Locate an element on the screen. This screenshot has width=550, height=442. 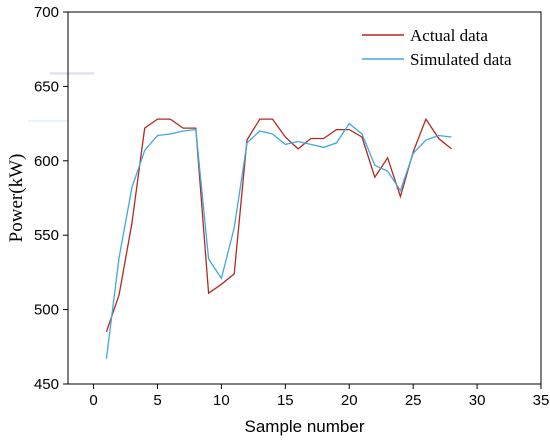
y-tick-label-3: 600 is located at coordinates (46, 161).